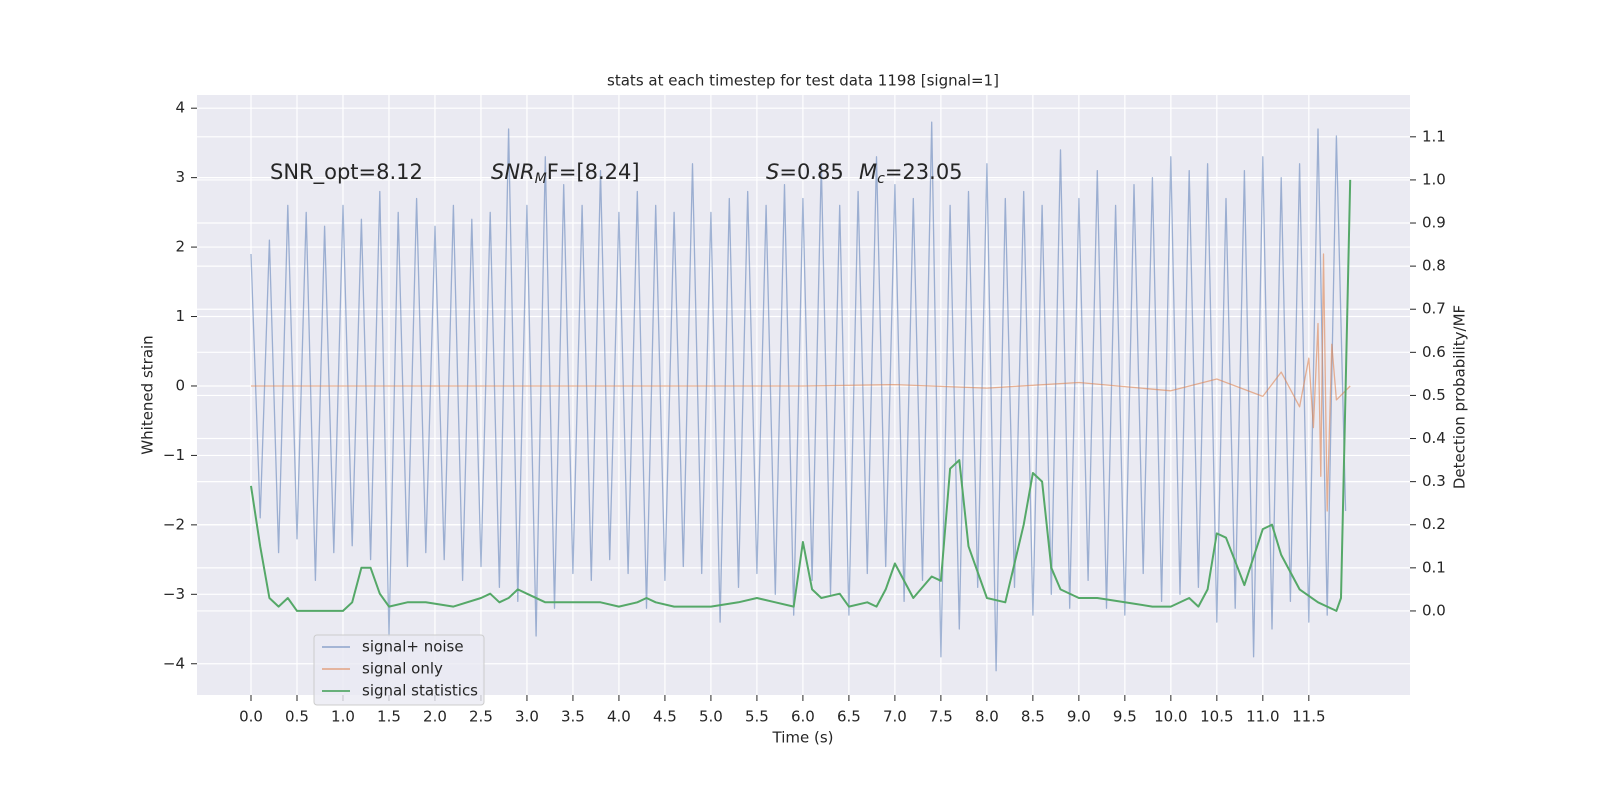  What do you see at coordinates (346, 172) in the screenshot?
I see `annotation: SNR_opt=8.12` at bounding box center [346, 172].